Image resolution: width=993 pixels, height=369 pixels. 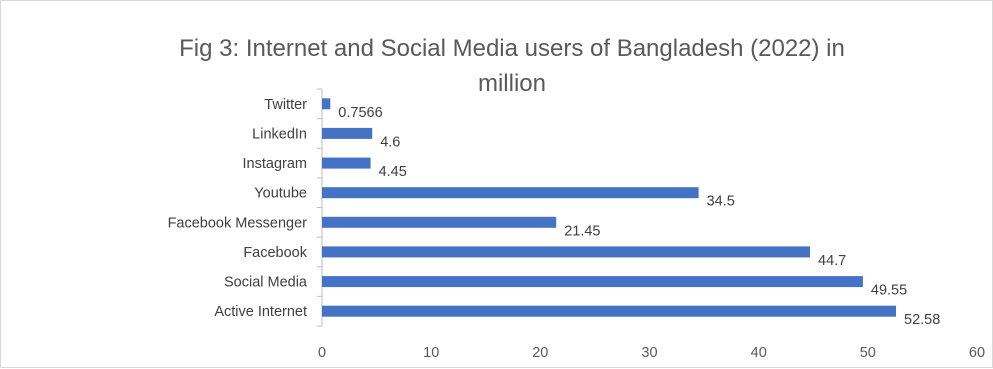 What do you see at coordinates (360, 113) in the screenshot?
I see `data-label: 0.7566` at bounding box center [360, 113].